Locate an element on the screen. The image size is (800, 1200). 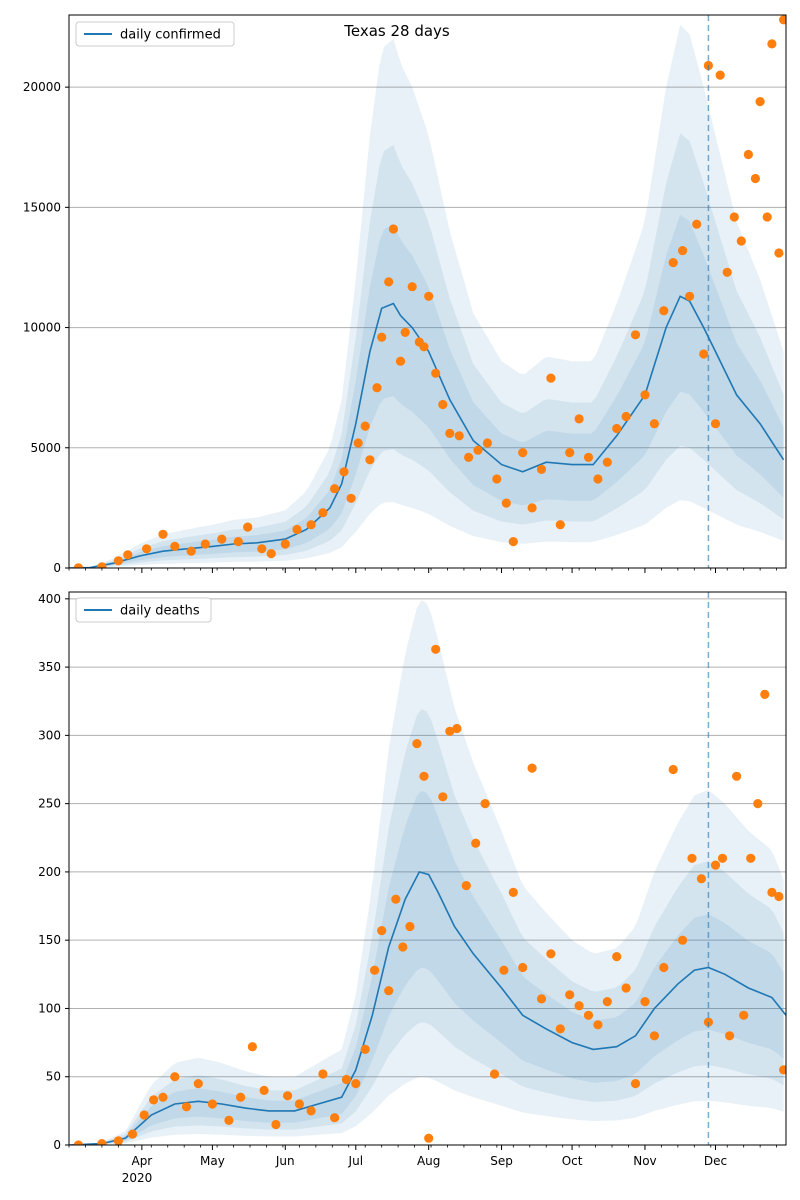
y-tick-label: 400 is located at coordinates (49, 599).